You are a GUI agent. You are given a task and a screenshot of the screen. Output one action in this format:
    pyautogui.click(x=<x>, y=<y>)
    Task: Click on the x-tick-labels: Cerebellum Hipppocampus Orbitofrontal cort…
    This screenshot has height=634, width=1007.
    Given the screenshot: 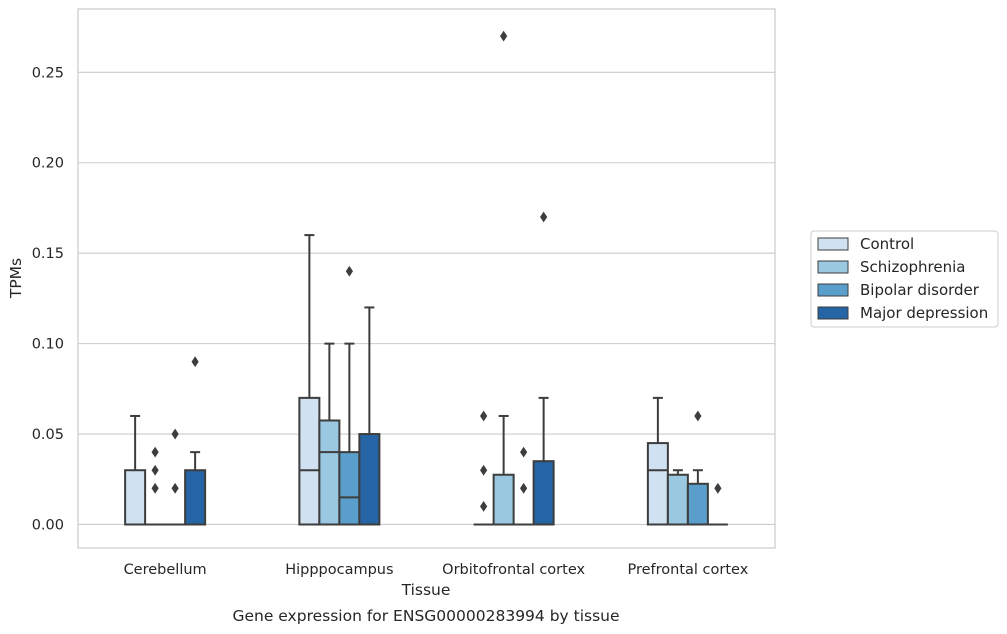 What is the action you would take?
    pyautogui.click(x=436, y=570)
    